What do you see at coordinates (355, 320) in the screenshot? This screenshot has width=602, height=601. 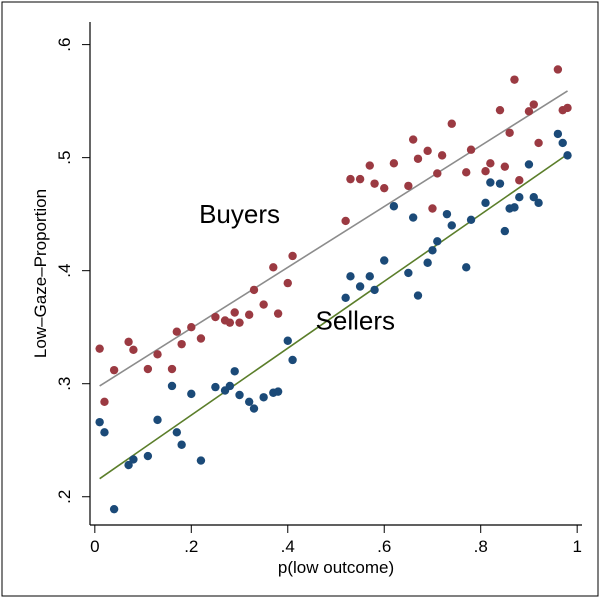 I see `annotation-label: Sellers` at bounding box center [355, 320].